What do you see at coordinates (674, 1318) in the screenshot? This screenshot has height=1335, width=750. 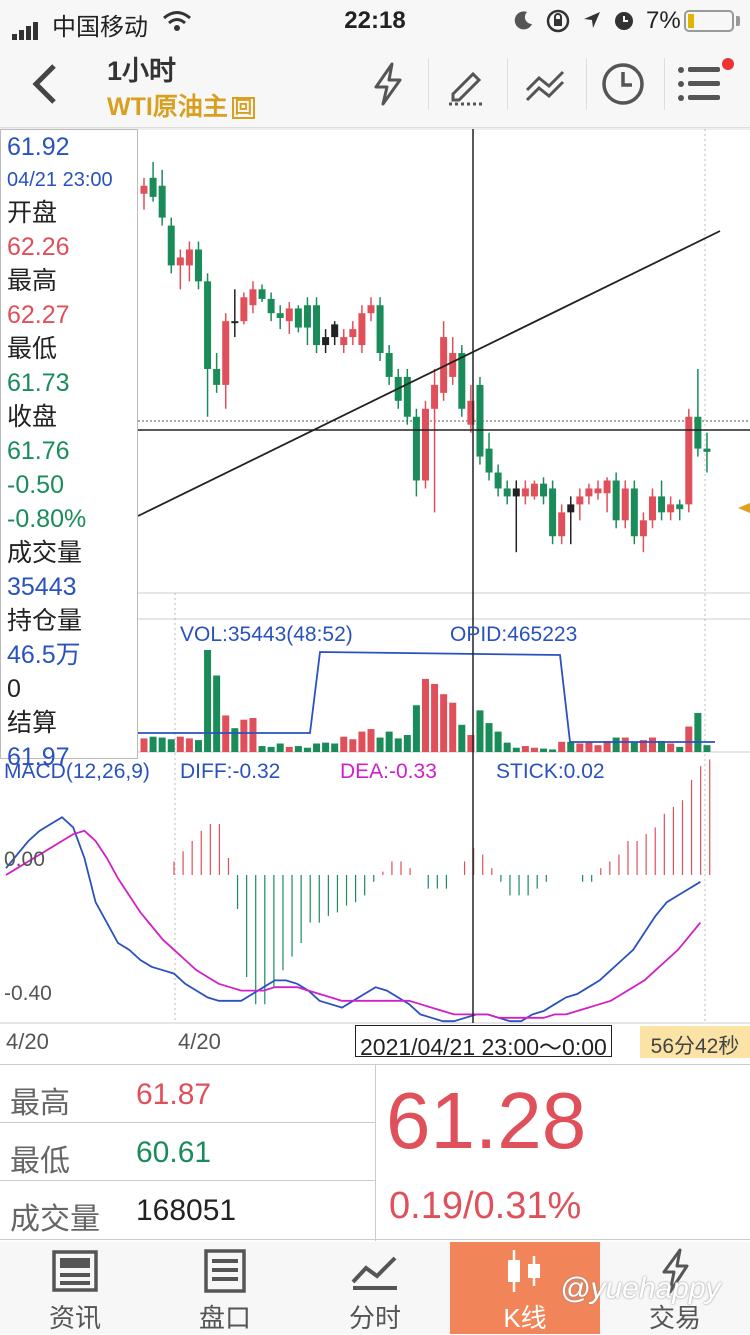 I see `tab-trade-label: 交易` at bounding box center [674, 1318].